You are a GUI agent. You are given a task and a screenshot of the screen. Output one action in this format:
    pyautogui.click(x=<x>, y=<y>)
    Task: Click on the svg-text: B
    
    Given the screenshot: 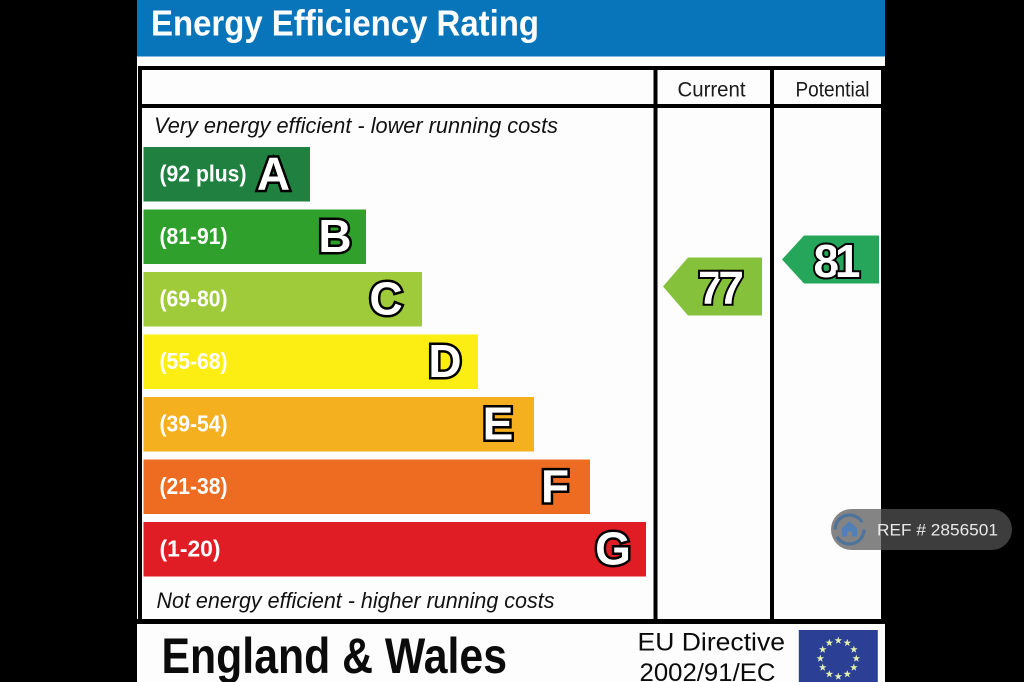 What is the action you would take?
    pyautogui.click(x=334, y=236)
    